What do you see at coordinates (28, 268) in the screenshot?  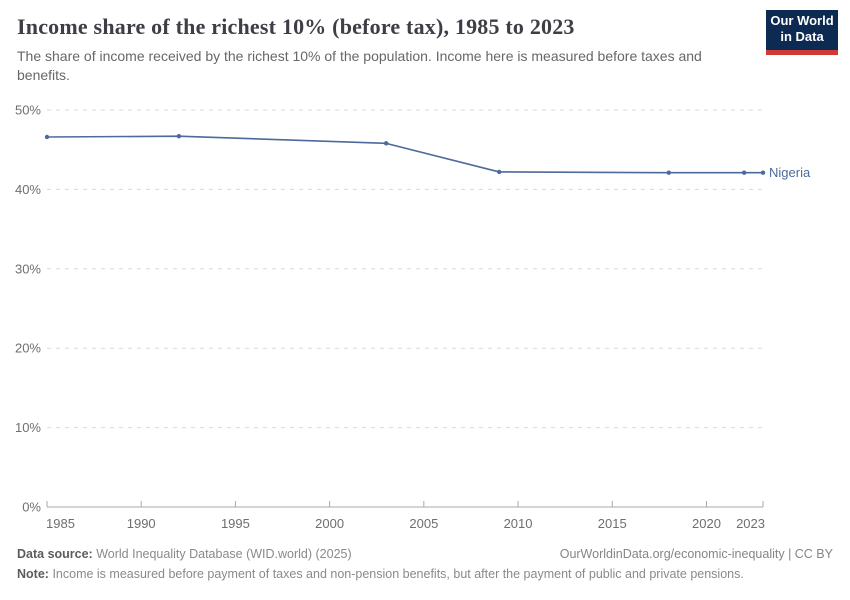 I see `y-axis-label: 30%` at bounding box center [28, 268].